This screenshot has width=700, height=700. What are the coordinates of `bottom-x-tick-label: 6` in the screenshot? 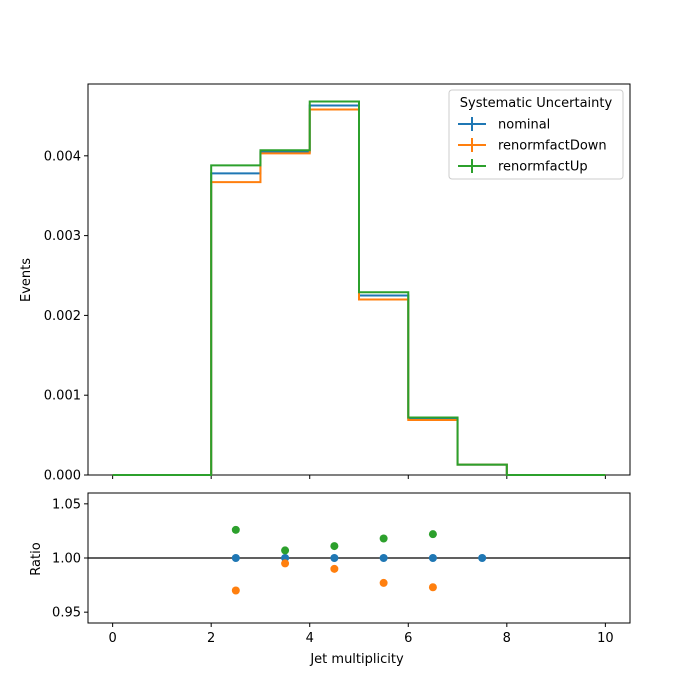 It's located at (408, 638).